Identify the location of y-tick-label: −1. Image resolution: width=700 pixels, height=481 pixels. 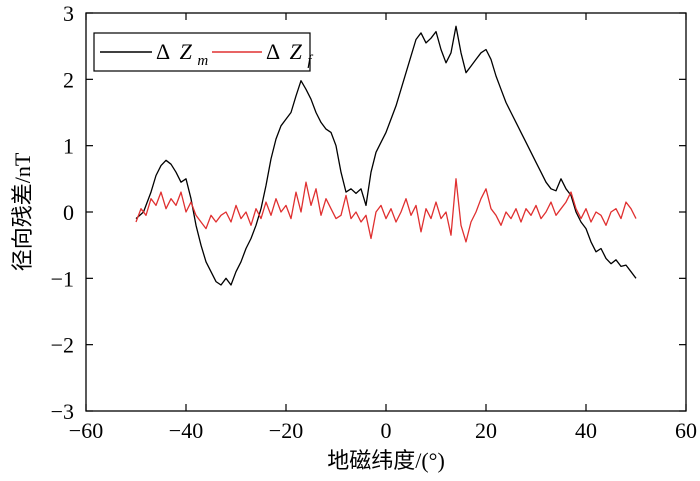
(62, 278).